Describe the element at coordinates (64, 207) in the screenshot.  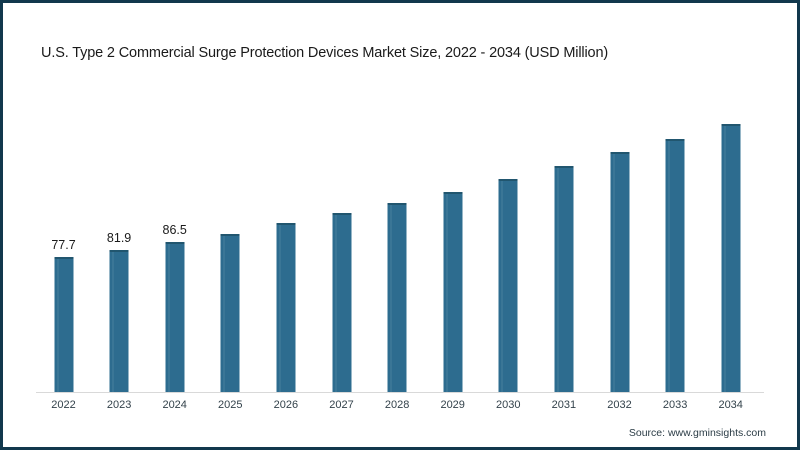
I see `bar-group: 77.7 2022` at that location.